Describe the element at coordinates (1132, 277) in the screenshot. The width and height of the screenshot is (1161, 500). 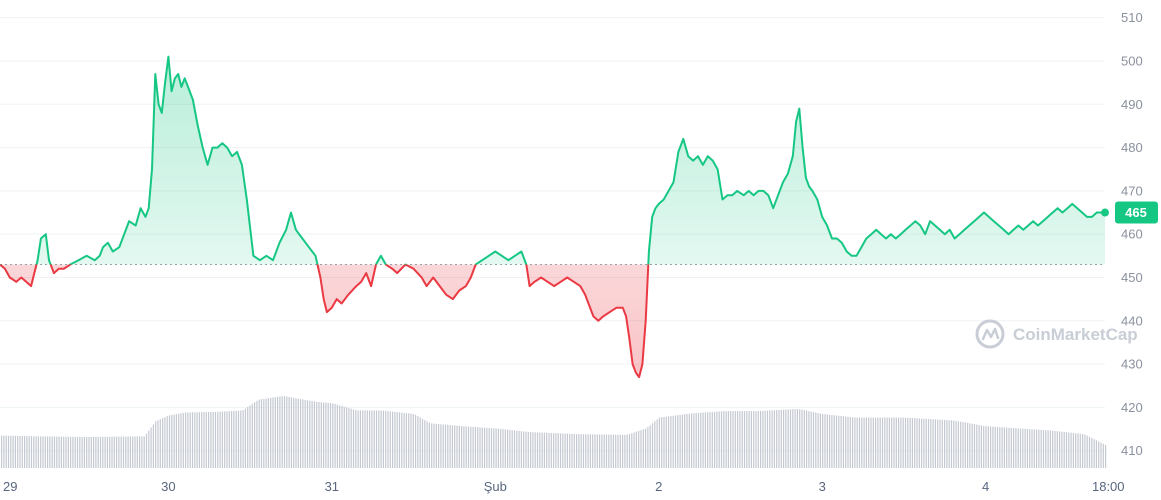
I see `y-tick-label: 450` at that location.